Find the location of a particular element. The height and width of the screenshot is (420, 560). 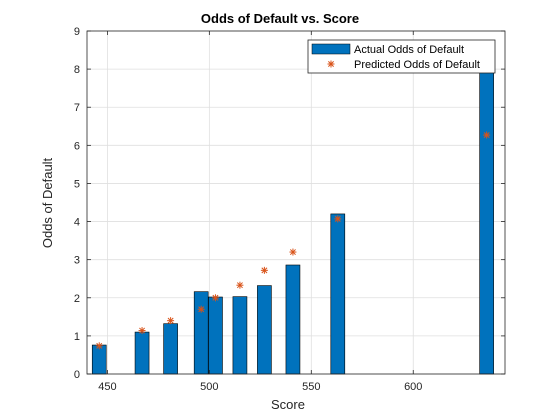

legend-marker-swatch is located at coordinates (331, 64).